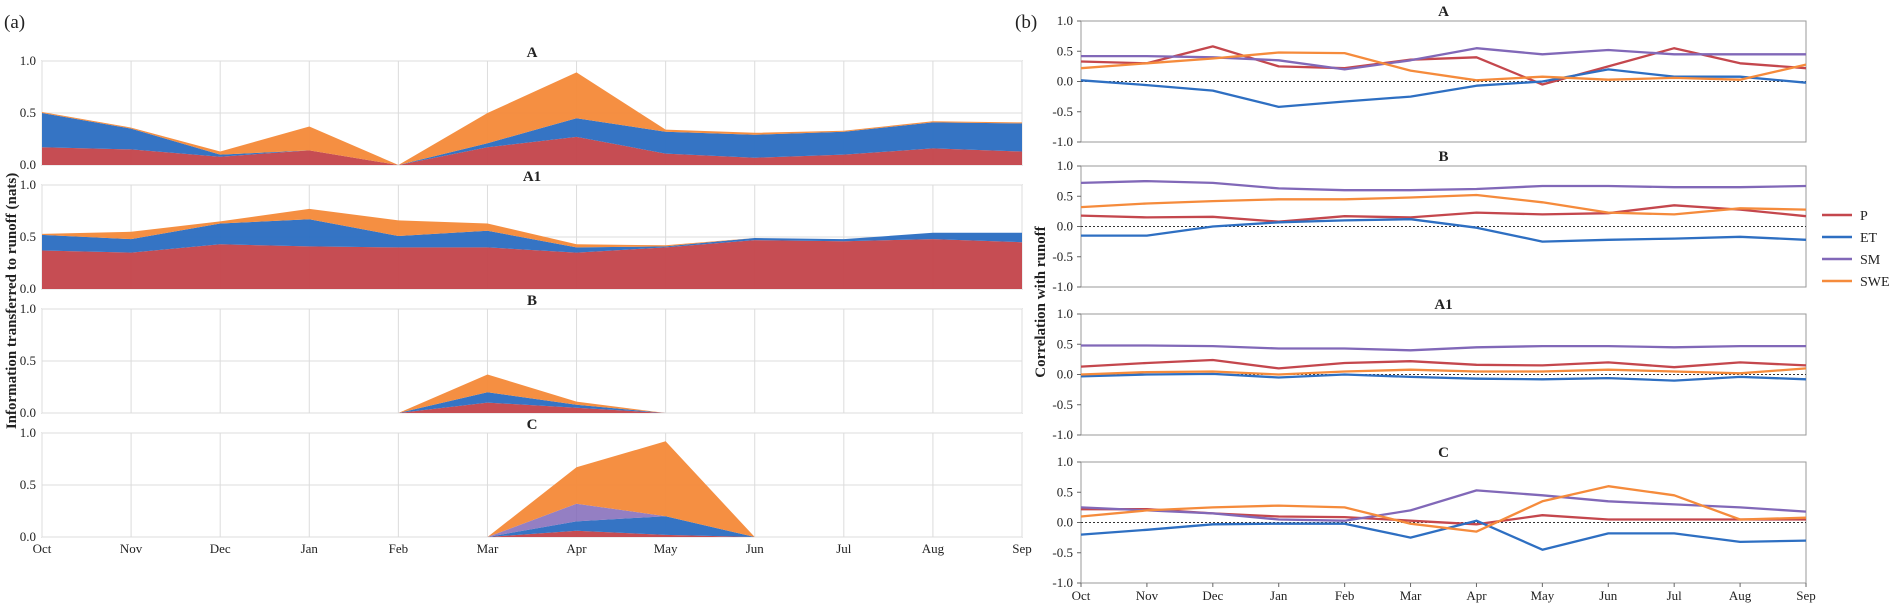  I want to click on panel-a-label: (a), so click(14, 22).